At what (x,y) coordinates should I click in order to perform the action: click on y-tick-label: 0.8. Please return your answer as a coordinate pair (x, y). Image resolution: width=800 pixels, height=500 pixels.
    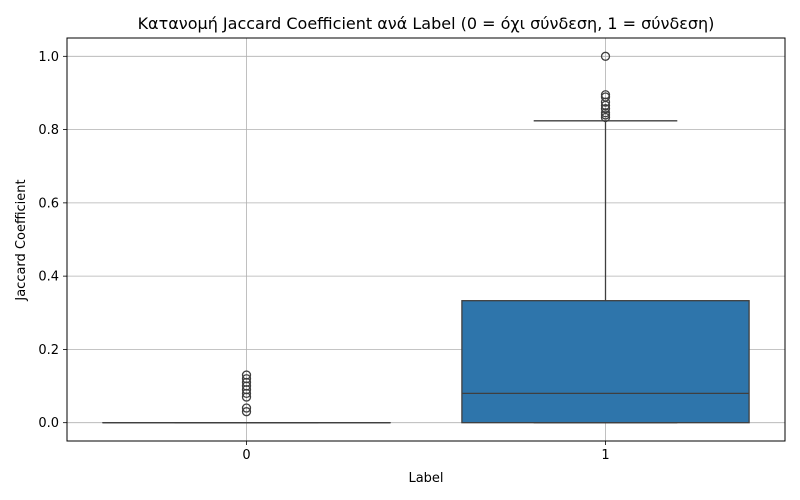
    Looking at the image, I should click on (48, 130).